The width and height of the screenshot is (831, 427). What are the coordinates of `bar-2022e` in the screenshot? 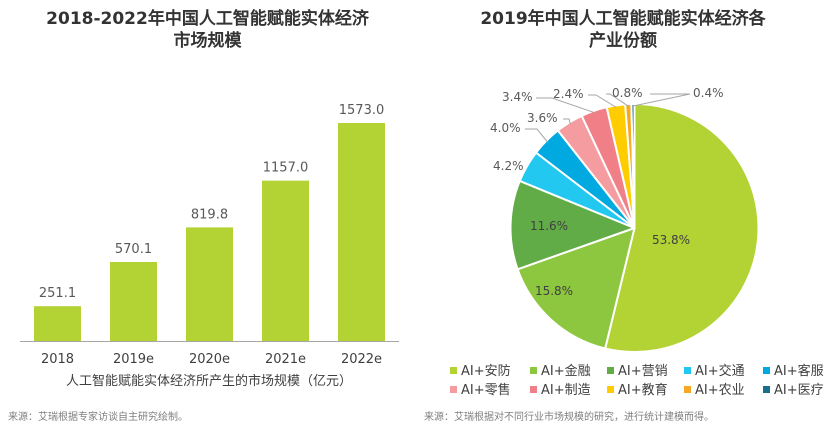 It's located at (361, 232).